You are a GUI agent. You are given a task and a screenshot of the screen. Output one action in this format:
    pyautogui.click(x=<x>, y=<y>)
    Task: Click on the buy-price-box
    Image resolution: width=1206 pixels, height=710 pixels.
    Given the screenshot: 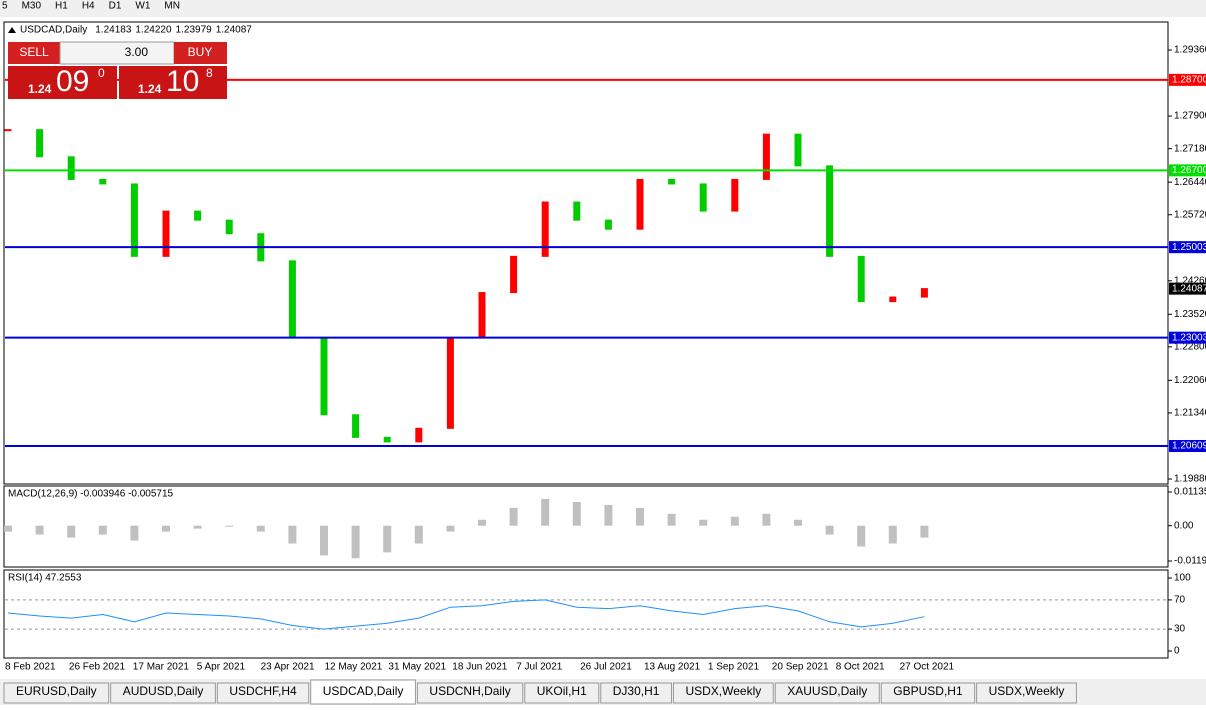 What is the action you would take?
    pyautogui.click(x=173, y=82)
    